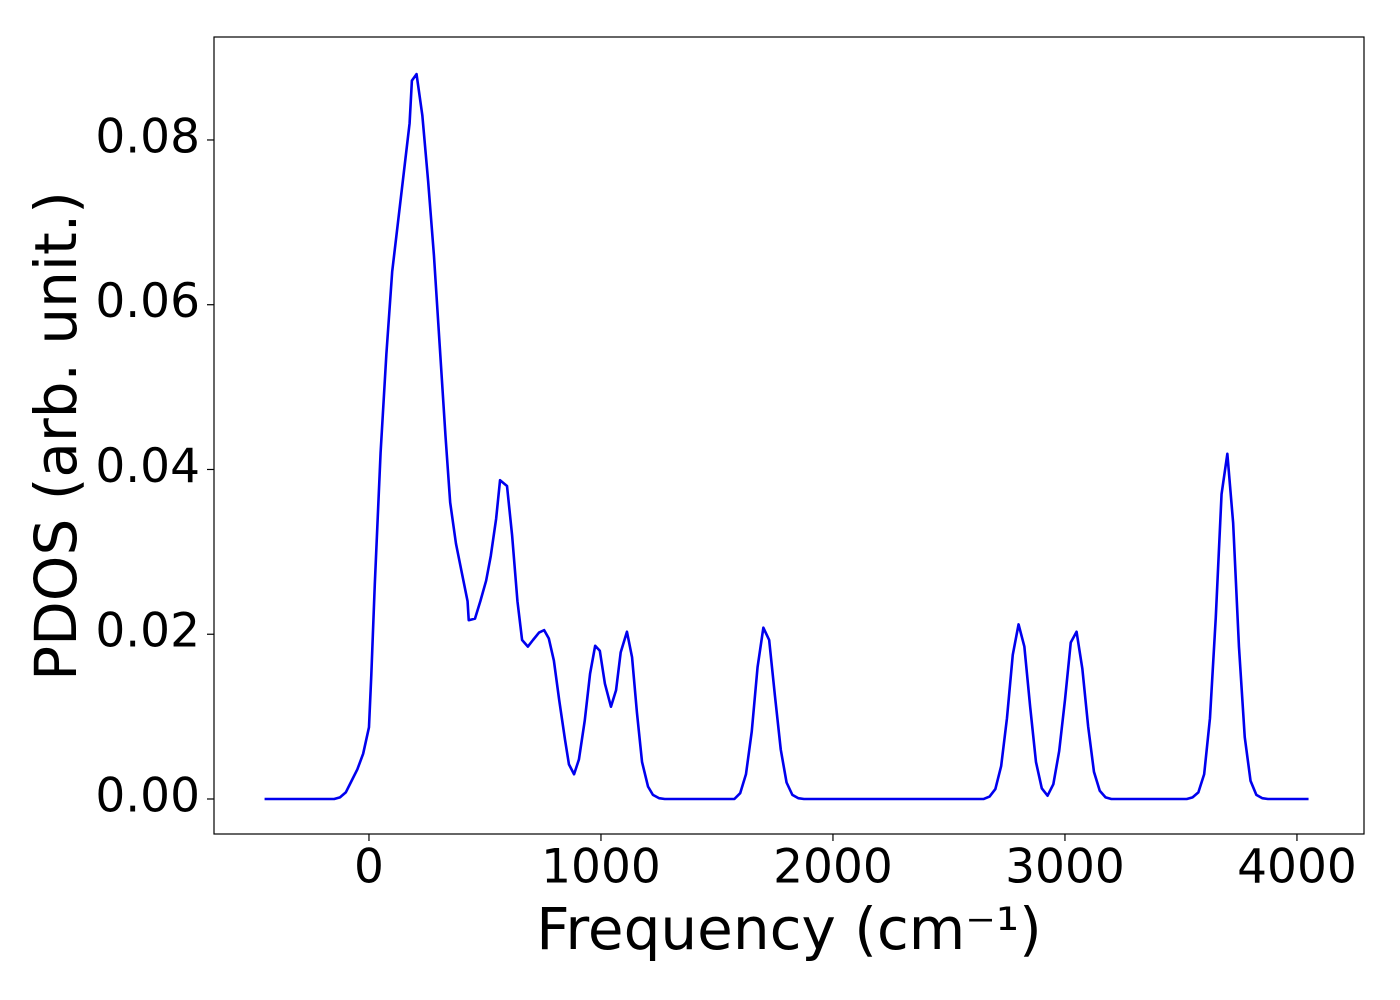 Image resolution: width=1400 pixels, height=1000 pixels. I want to click on x-tick-label: 4000, so click(1297, 867).